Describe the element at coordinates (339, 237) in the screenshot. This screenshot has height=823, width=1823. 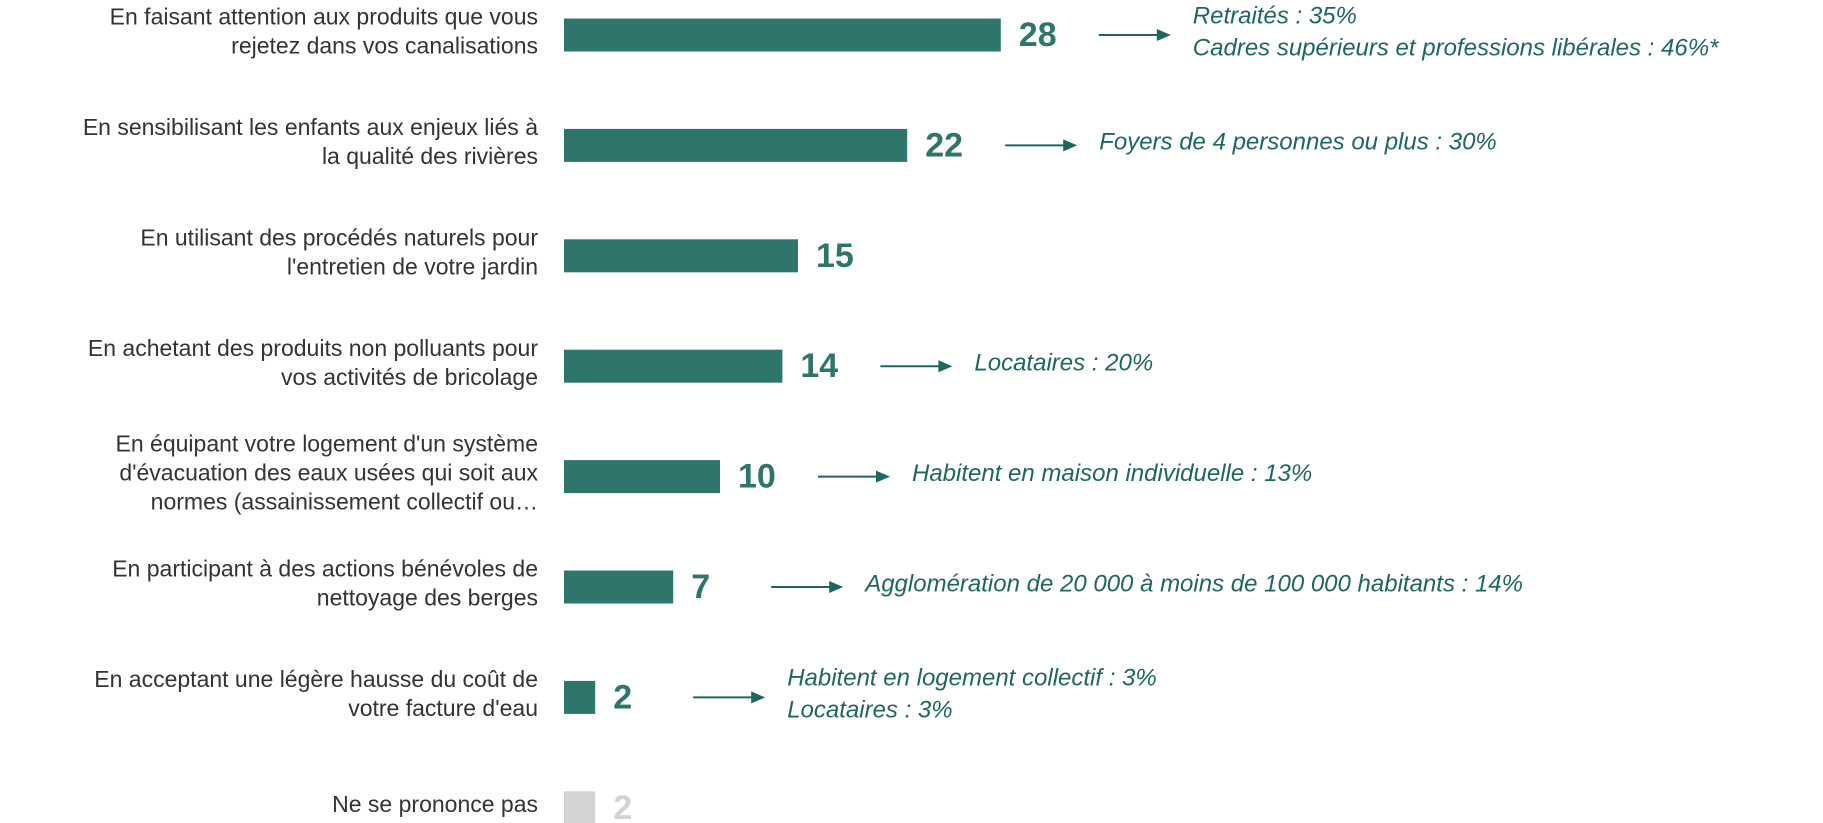
I see `category-label: En utilisant des procédés naturels pour` at that location.